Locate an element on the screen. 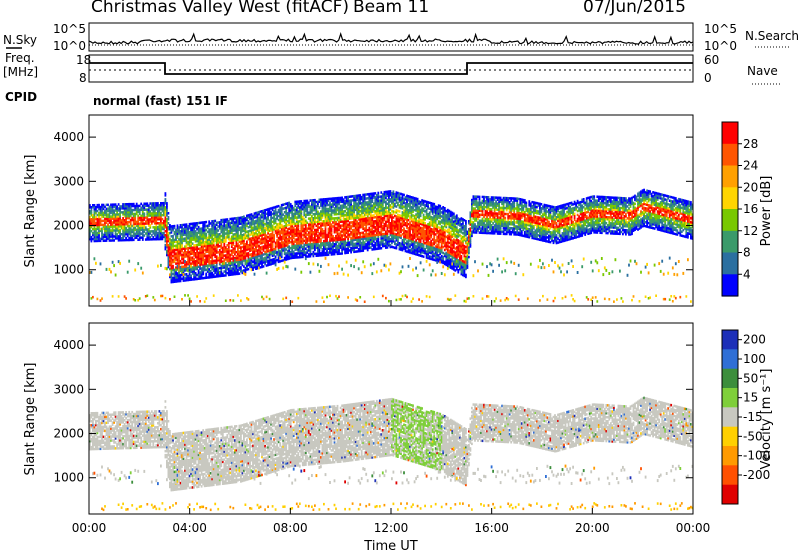 This screenshot has height=554, width=800. xtick-label: 04:00 is located at coordinates (189, 528).